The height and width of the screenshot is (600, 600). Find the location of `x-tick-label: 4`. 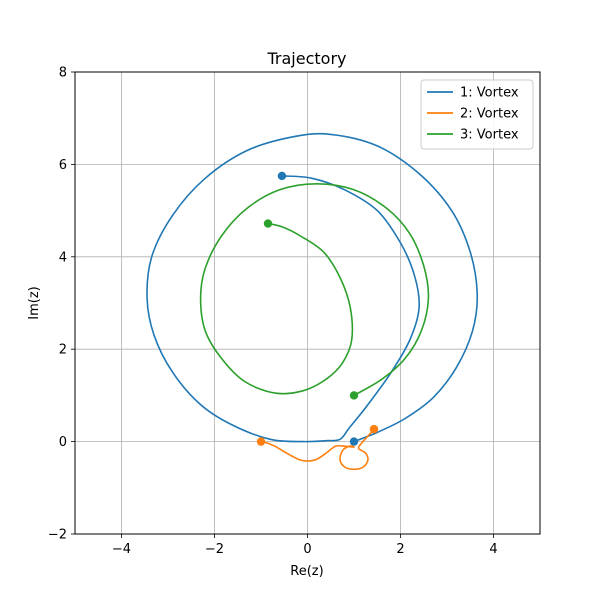

x-tick-label: 4 is located at coordinates (493, 549).